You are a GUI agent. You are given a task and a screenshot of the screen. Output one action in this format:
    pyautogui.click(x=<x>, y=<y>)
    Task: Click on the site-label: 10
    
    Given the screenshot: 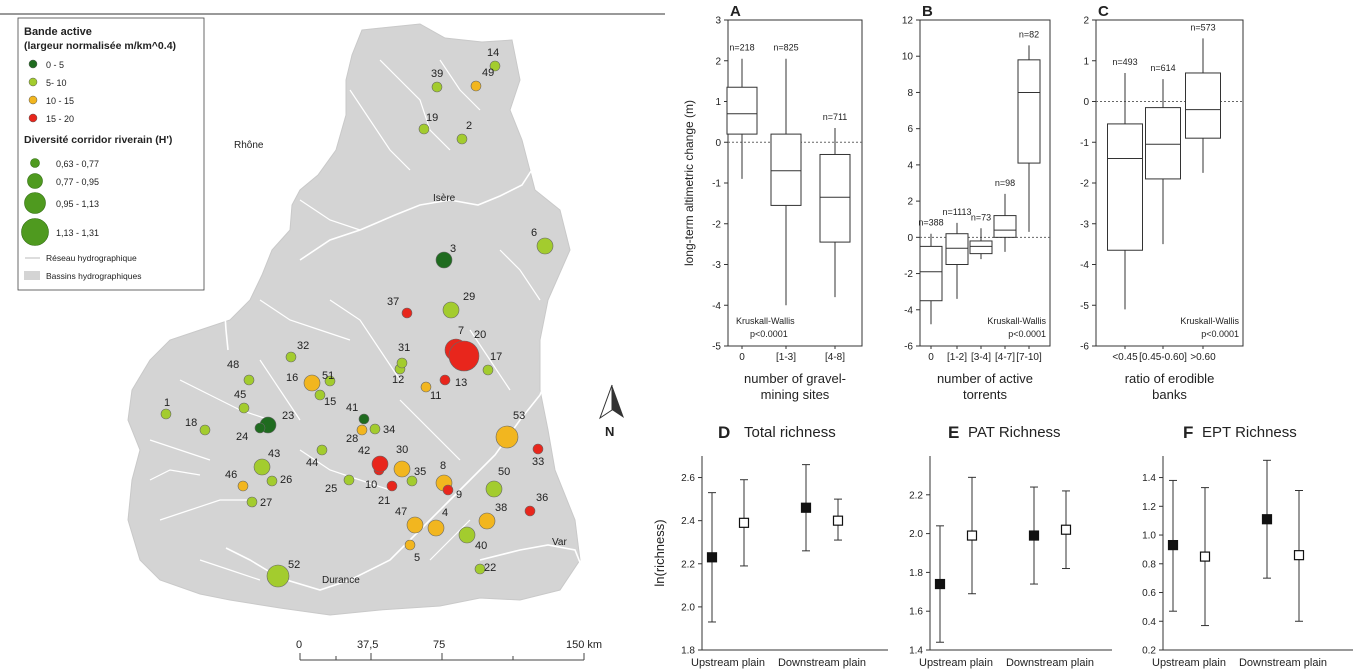 What is the action you would take?
    pyautogui.click(x=371, y=485)
    